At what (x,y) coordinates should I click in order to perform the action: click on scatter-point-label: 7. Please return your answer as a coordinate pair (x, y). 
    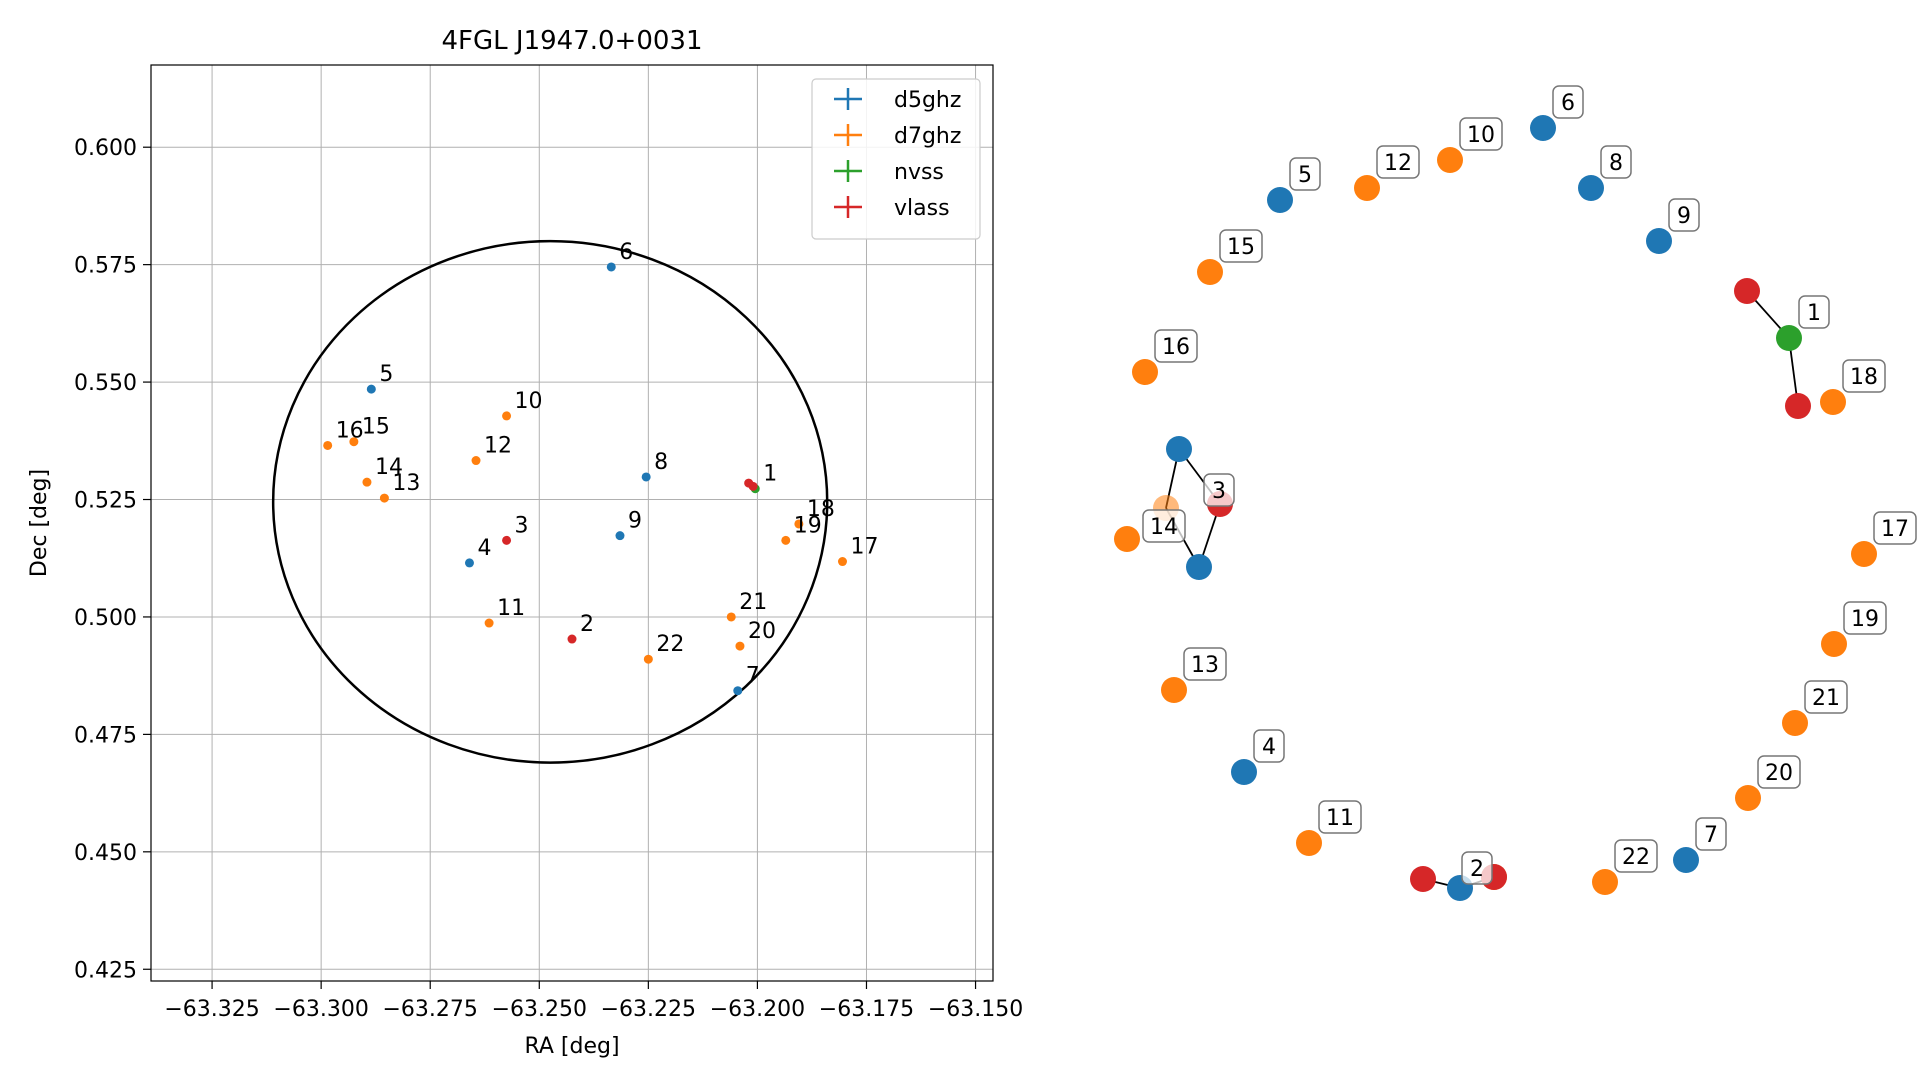
    Looking at the image, I should click on (753, 676).